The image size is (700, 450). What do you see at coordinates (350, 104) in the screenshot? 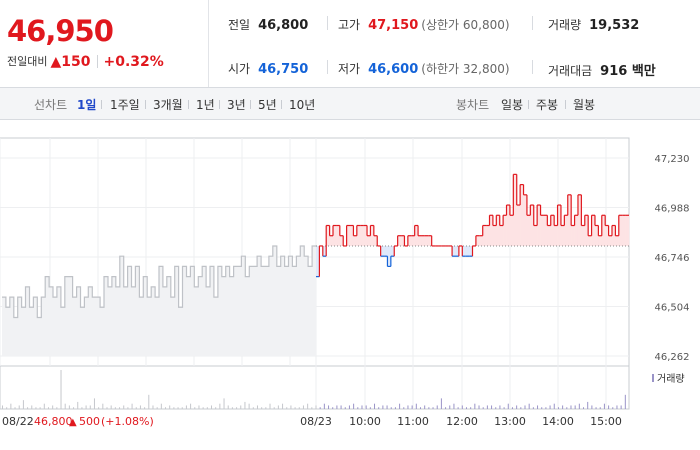
I see `chart-toolbar: 선차트 1일 1주일 3개월 1년 3년 5년 10년 봉차트 일봉 주봉 월봉` at bounding box center [350, 104].